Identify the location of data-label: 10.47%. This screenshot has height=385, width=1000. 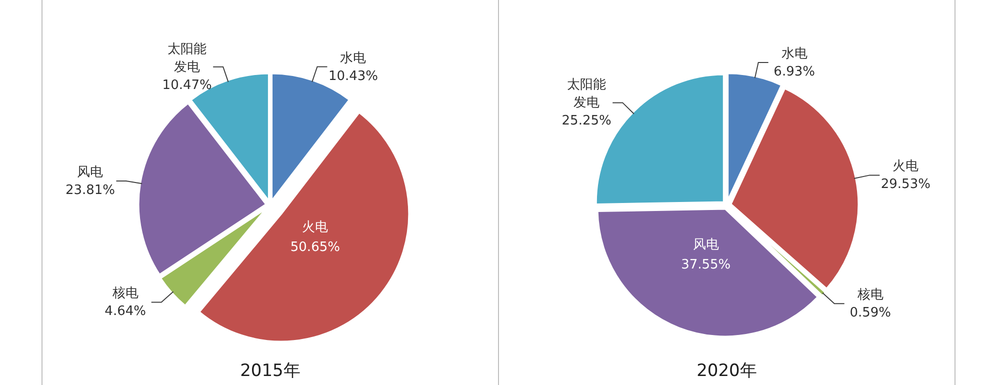
(187, 85).